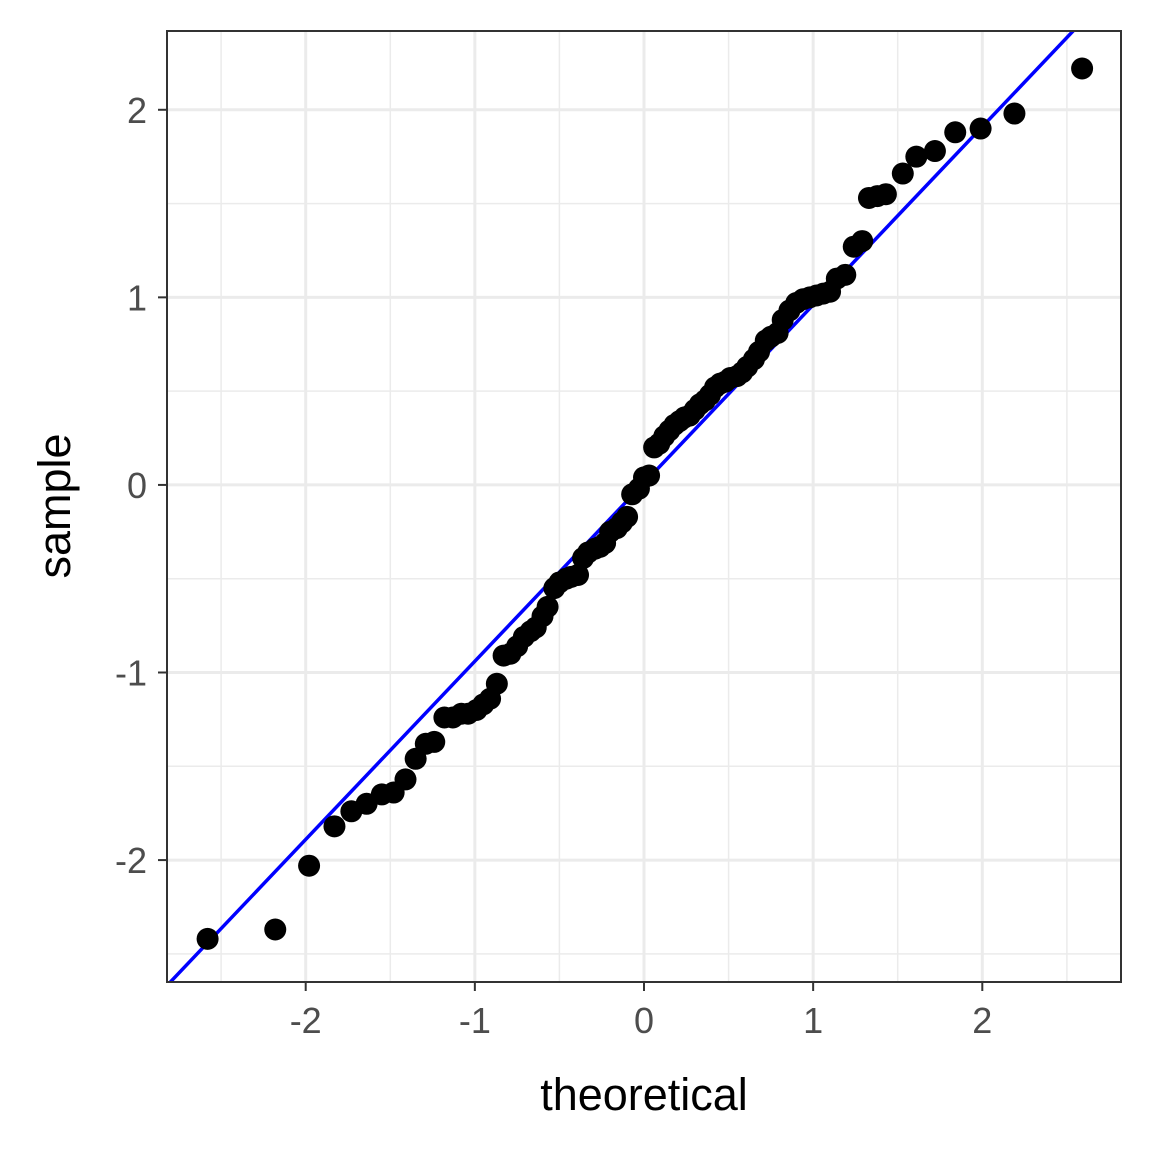 The image size is (1152, 1152). What do you see at coordinates (131, 860) in the screenshot?
I see `y-tick-label: -2` at bounding box center [131, 860].